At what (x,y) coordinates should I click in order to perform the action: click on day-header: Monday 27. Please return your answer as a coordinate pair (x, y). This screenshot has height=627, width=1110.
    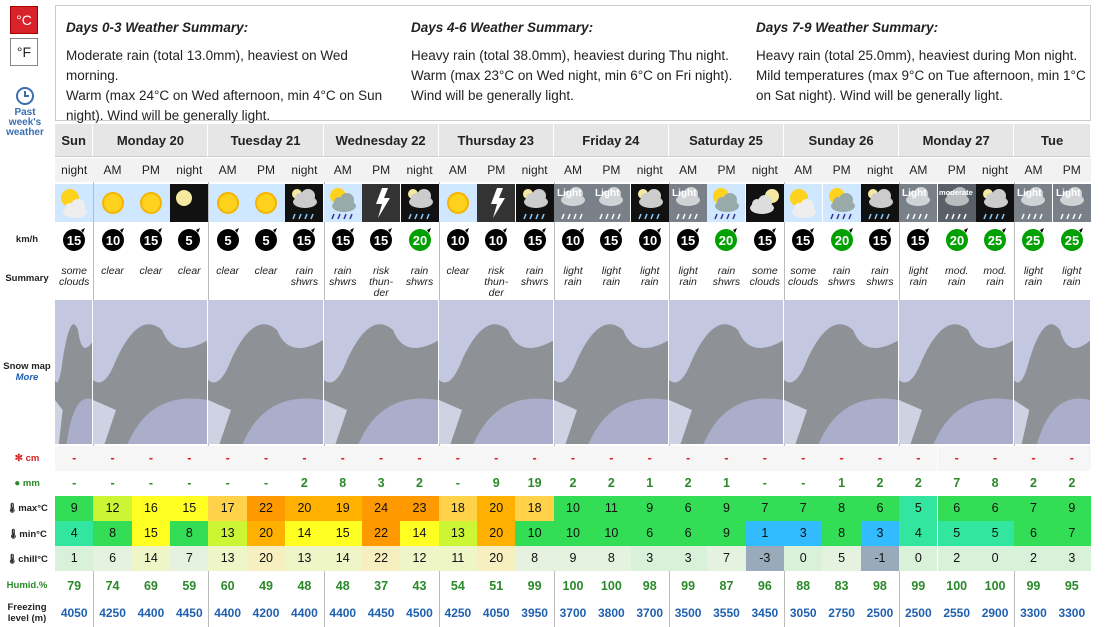
    Looking at the image, I should click on (957, 140).